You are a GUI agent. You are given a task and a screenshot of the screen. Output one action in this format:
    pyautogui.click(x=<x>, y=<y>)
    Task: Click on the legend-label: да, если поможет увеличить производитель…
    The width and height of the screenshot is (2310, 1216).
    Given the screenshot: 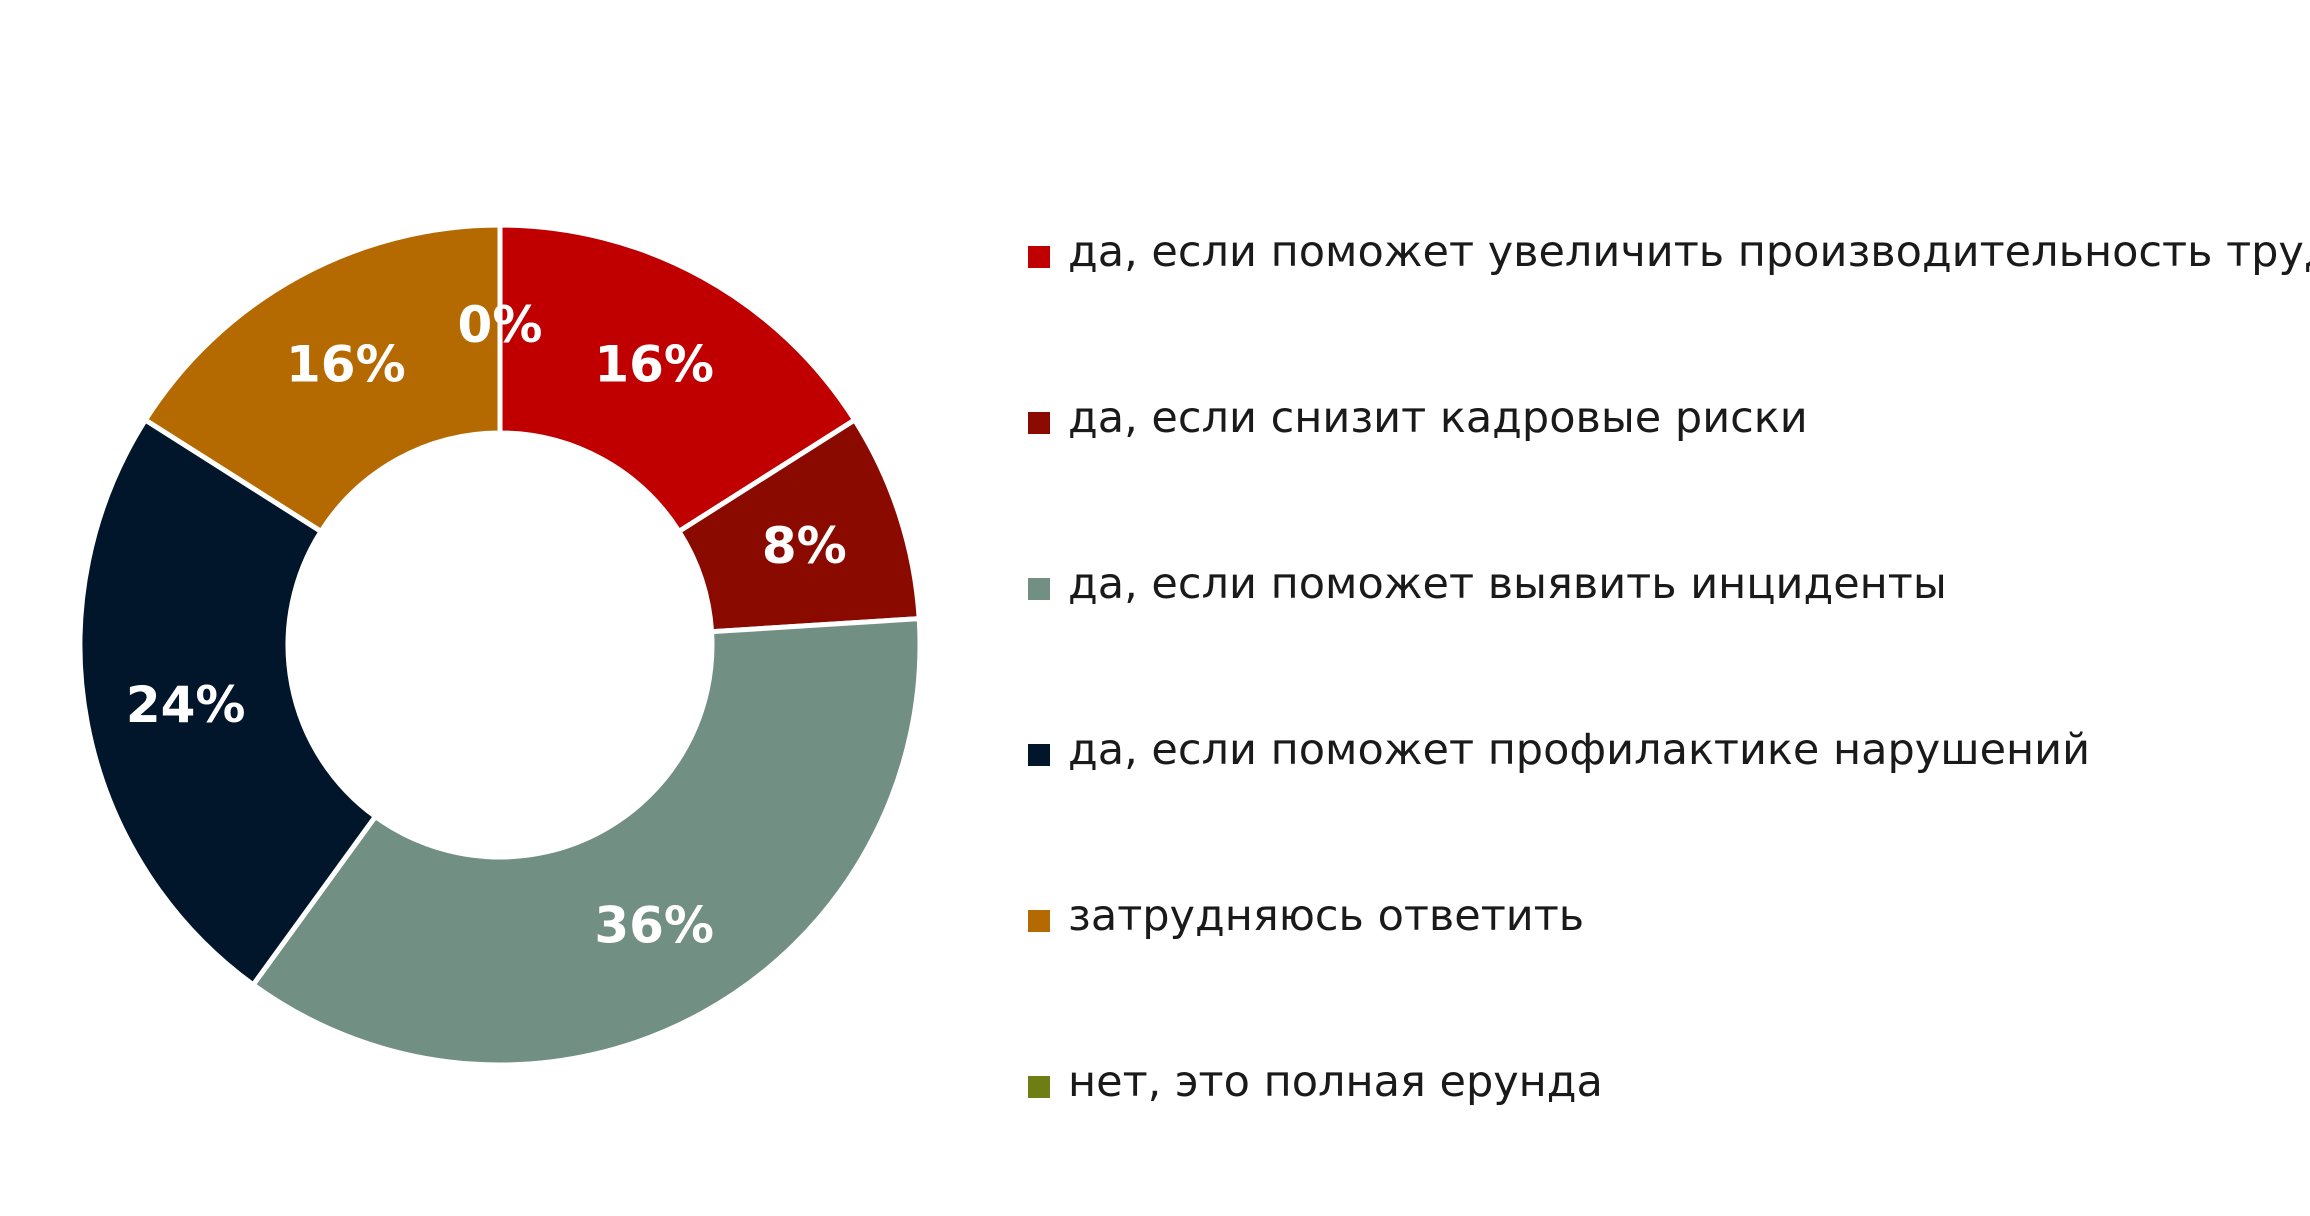 What is the action you would take?
    pyautogui.click(x=1689, y=252)
    